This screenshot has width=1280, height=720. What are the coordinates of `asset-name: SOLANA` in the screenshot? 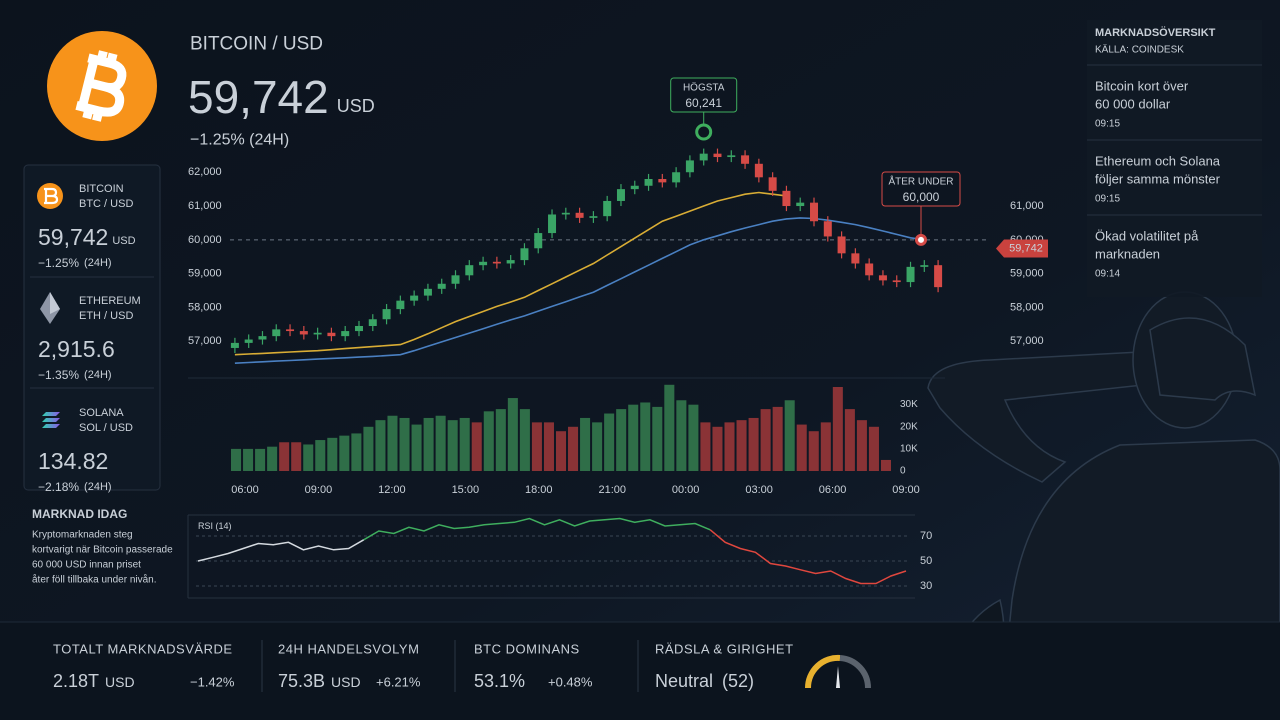 It's located at (101, 413).